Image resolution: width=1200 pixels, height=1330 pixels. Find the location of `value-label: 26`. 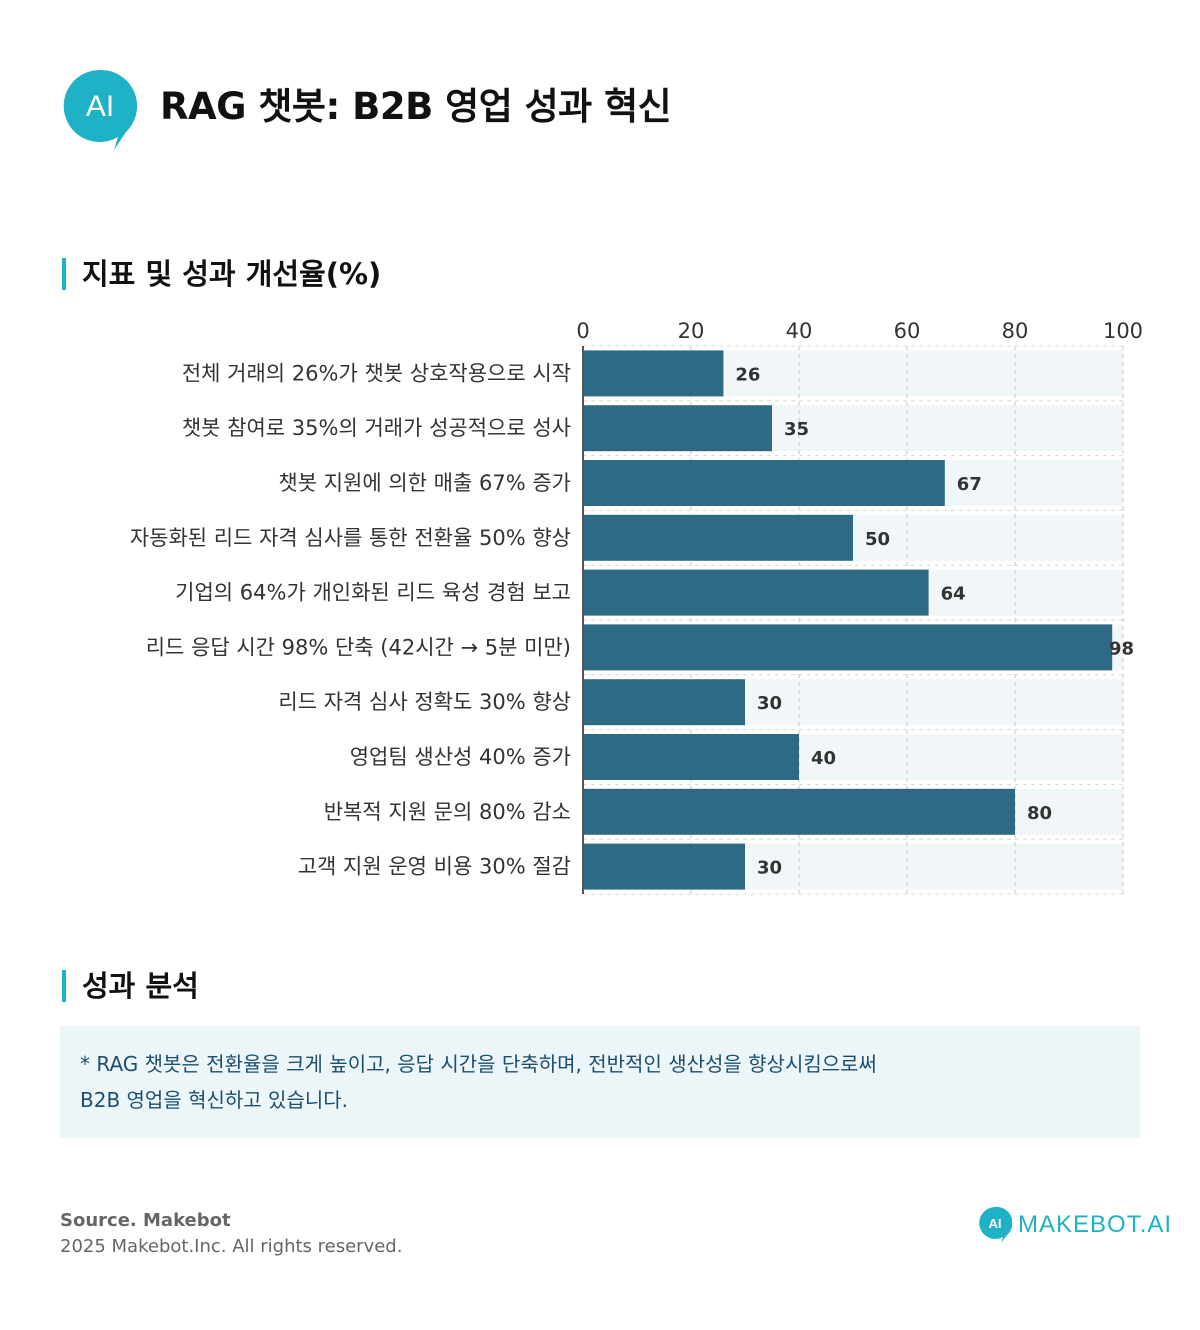

value-label: 26 is located at coordinates (747, 374).